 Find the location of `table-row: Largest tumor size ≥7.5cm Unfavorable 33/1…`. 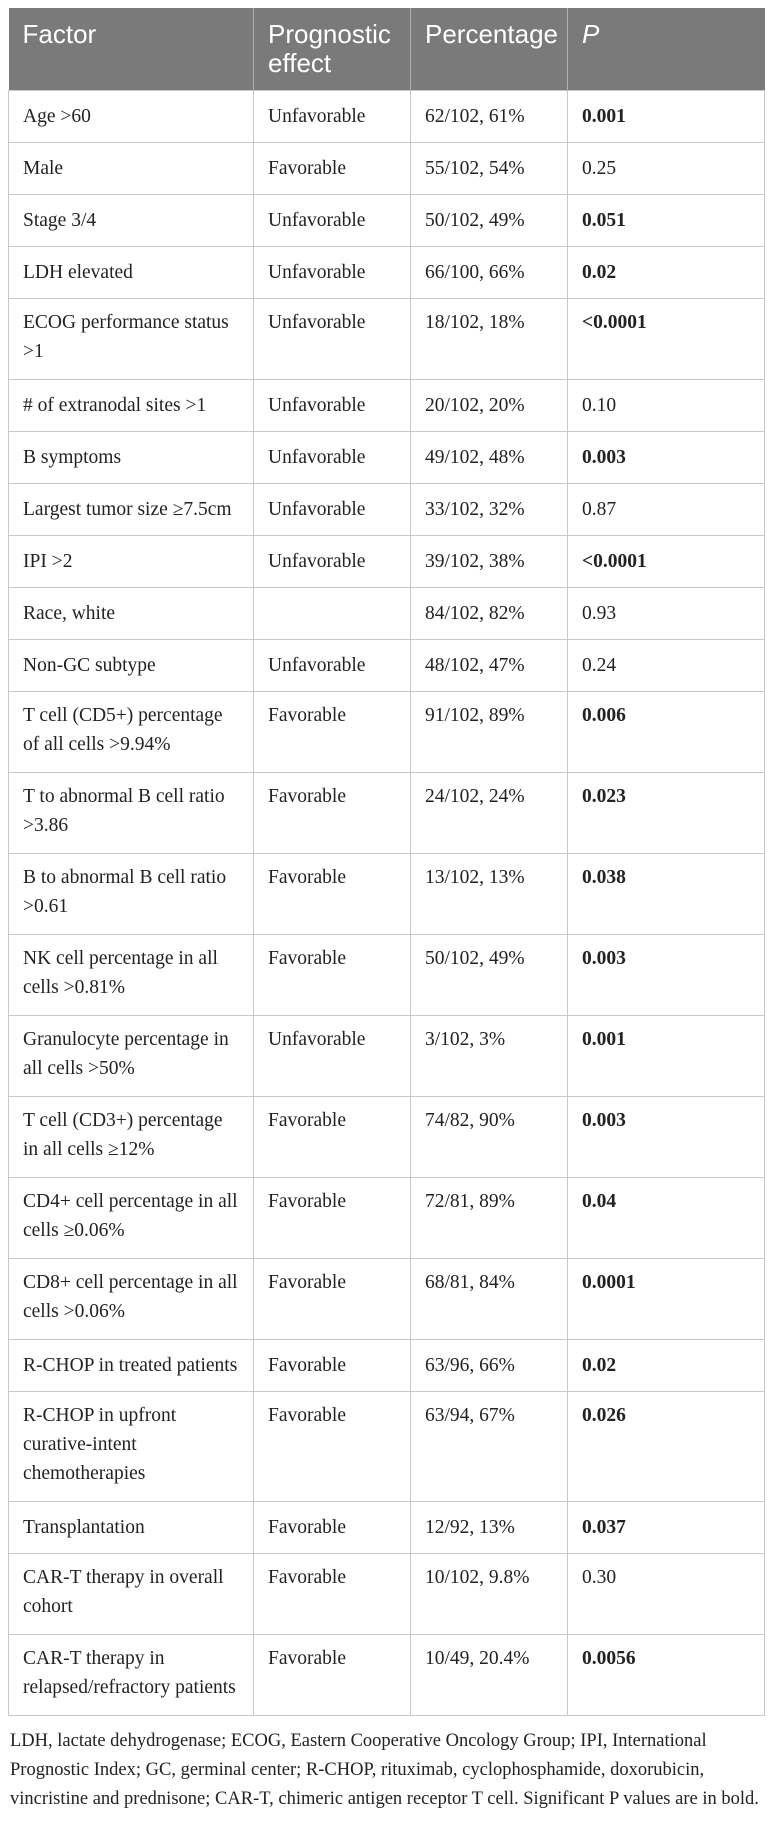

table-row: Largest tumor size ≥7.5cm Unfavorable 33/1… is located at coordinates (386, 509).